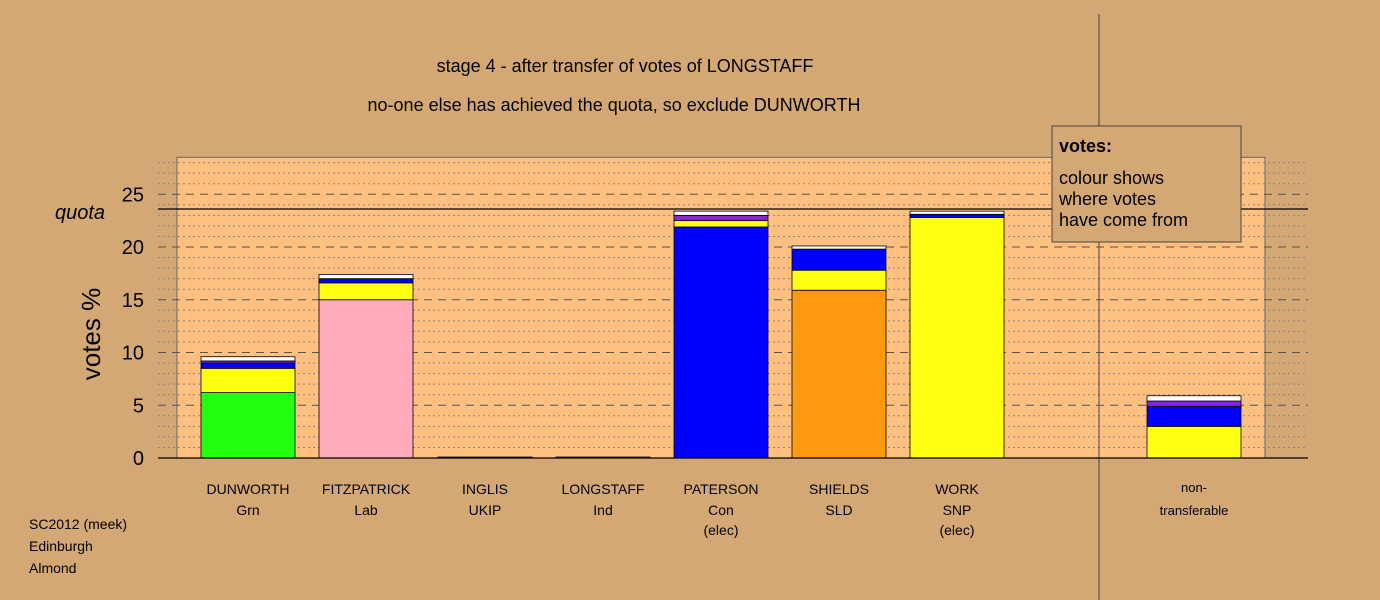 This screenshot has width=1380, height=600. I want to click on category-label: LONGSTAFF, so click(603, 489).